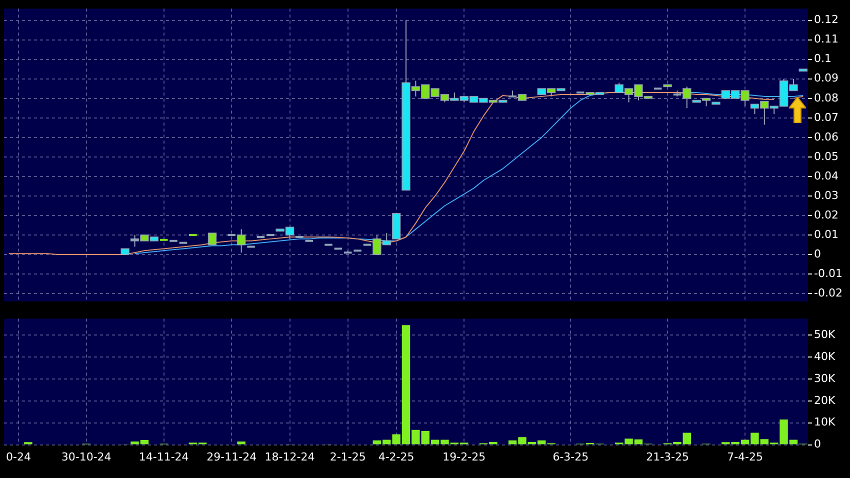 This screenshot has height=478, width=850. I want to click on x-tick-label: 21-3-25, so click(668, 457).